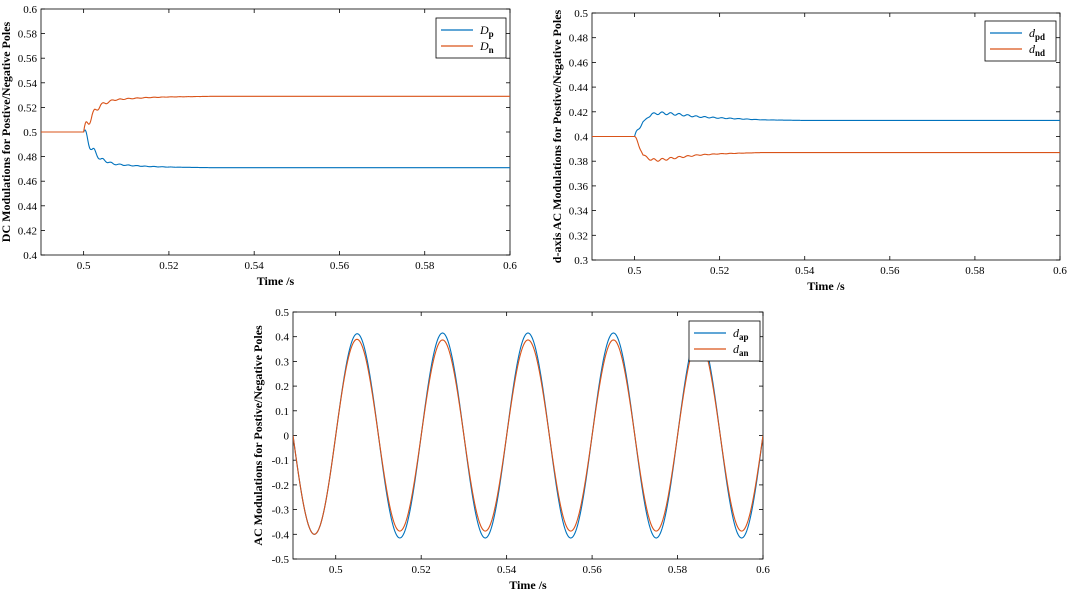 This screenshot has width=1072, height=591. What do you see at coordinates (1040, 37) in the screenshot?
I see `legend-subscript: pd` at bounding box center [1040, 37].